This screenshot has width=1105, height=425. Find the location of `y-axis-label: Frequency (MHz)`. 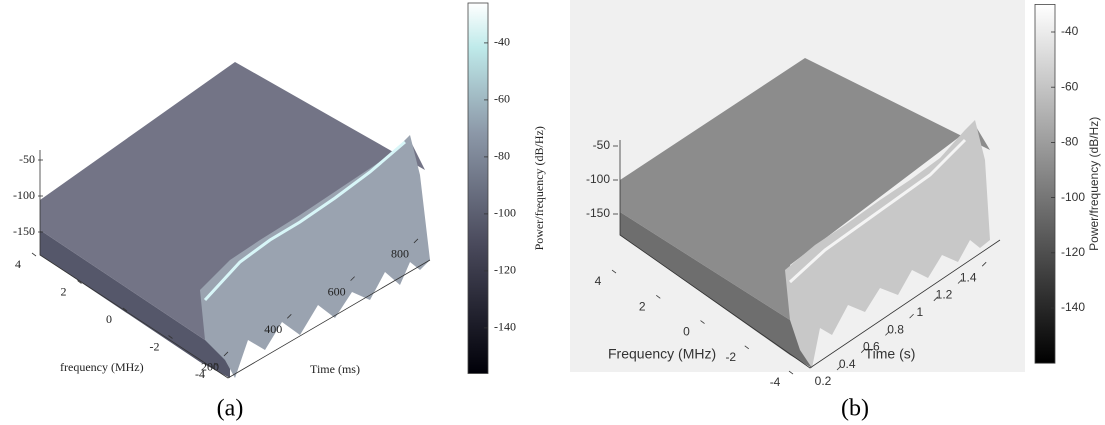

y-axis-label: Frequency (MHz) is located at coordinates (662, 354).